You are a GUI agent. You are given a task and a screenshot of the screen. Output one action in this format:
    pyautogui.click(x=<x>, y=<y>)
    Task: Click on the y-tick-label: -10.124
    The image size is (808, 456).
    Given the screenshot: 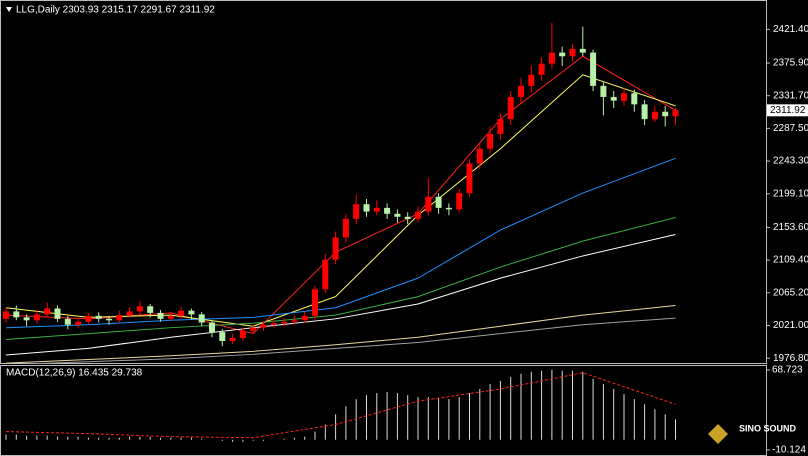 What is the action you would take?
    pyautogui.click(x=789, y=450)
    